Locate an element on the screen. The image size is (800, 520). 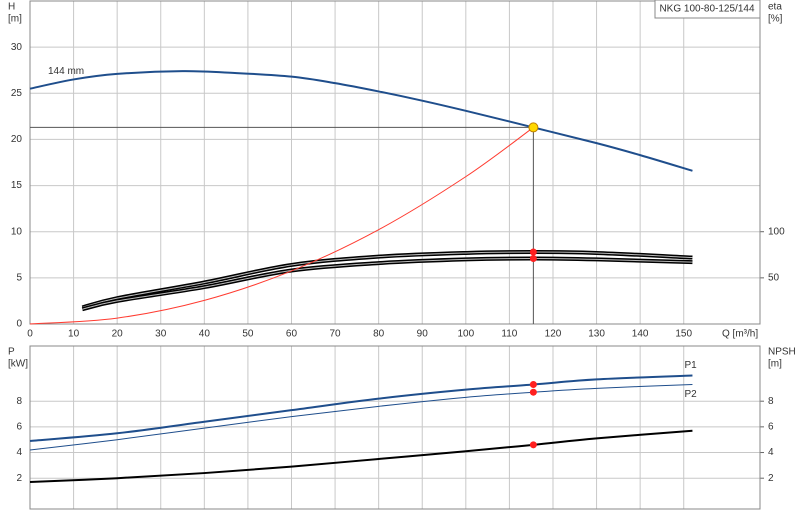
y-tick-label: 0 is located at coordinates (19, 324).